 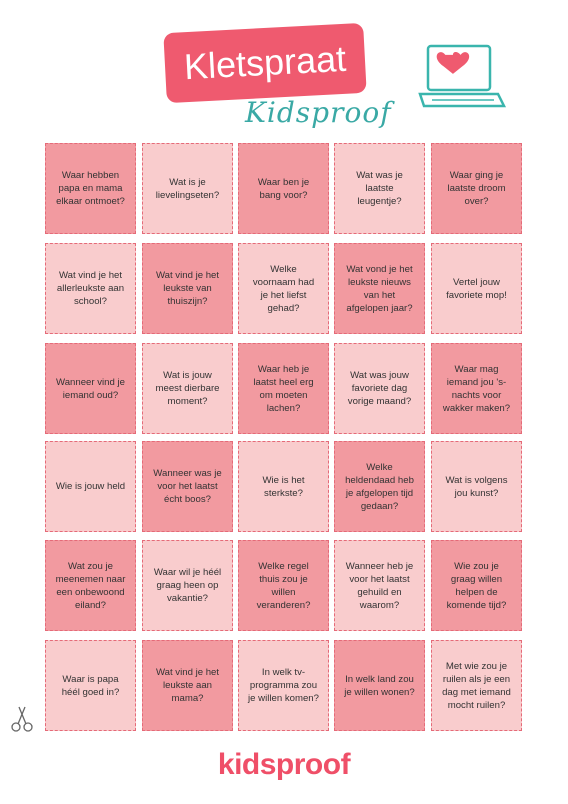 I want to click on question-card: Waar is papa héél goed in?, so click(x=90, y=685).